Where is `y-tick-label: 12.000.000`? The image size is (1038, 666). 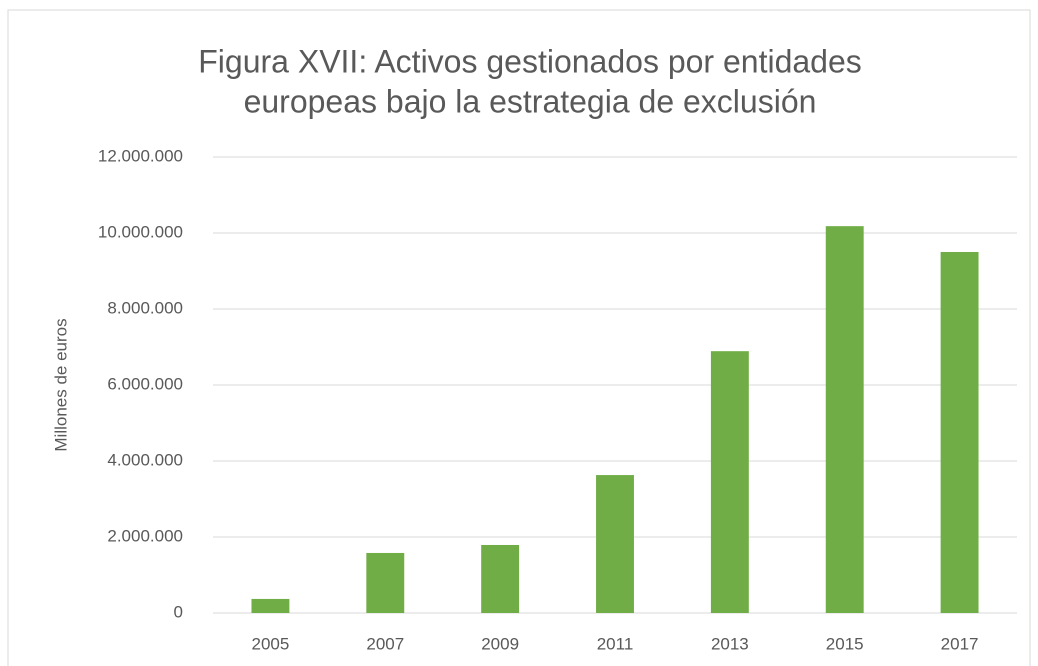
y-tick-label: 12.000.000 is located at coordinates (140, 155).